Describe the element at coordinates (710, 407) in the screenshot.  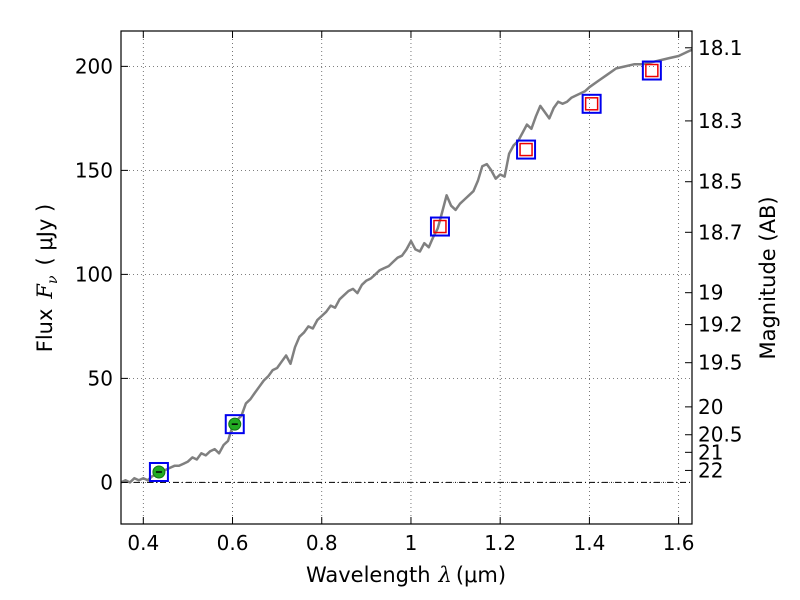
I see `y2-tick-label: 20` at that location.